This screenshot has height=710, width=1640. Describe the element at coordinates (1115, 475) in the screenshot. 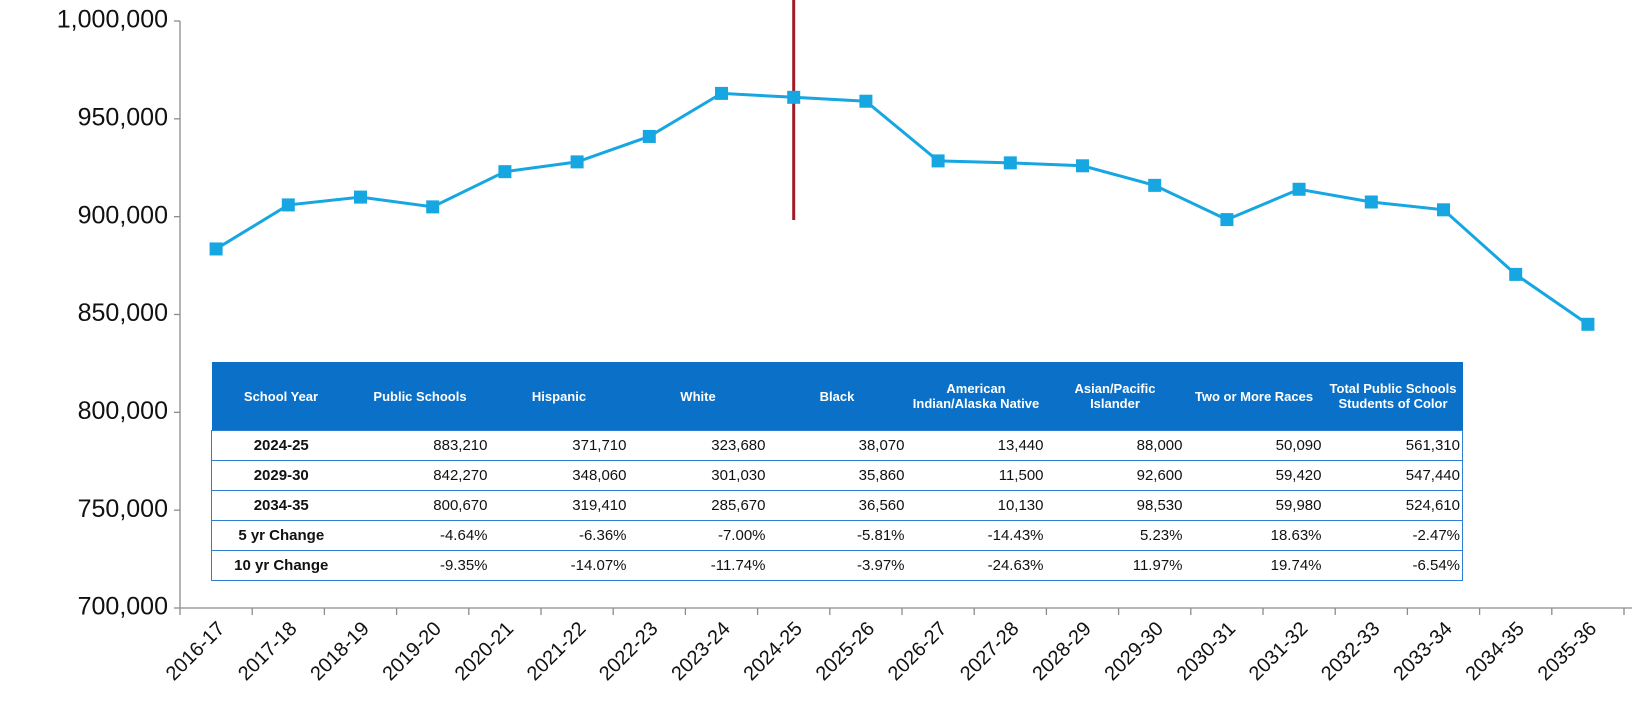

I see `table-cell: 92,600` at that location.